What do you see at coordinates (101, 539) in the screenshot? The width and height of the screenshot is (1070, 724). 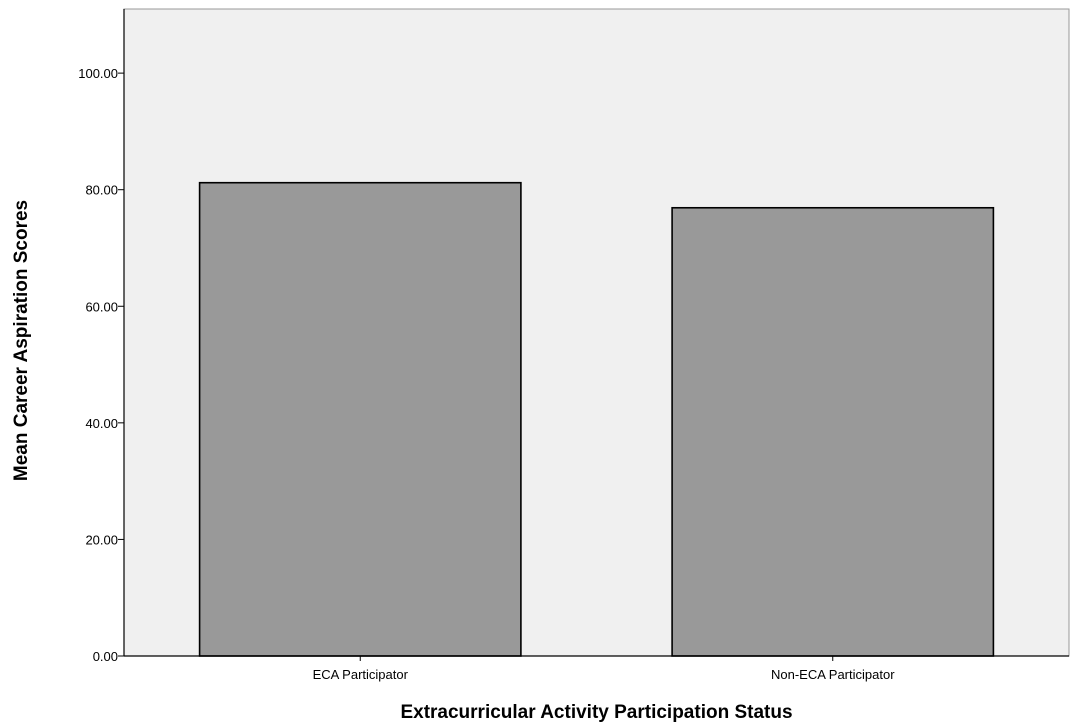 I see `y-tick-label: 20.00` at bounding box center [101, 539].